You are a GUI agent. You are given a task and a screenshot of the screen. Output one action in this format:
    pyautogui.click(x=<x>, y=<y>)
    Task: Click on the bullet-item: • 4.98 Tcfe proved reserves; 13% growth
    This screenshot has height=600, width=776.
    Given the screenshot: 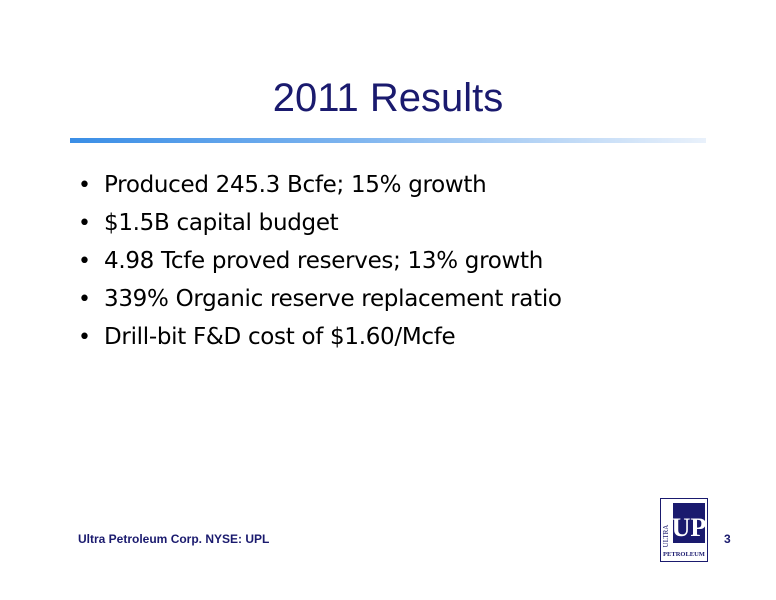 What is the action you would take?
    pyautogui.click(x=320, y=261)
    